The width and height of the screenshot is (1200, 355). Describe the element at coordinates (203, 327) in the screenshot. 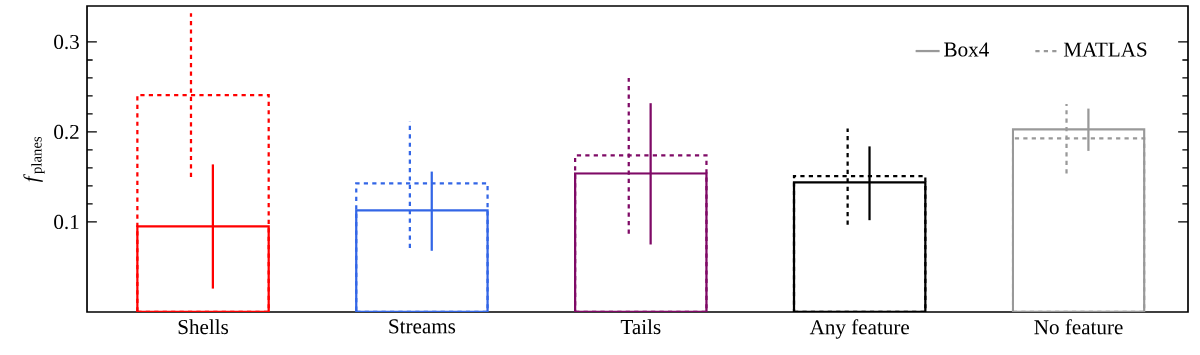

I see `x-tick-label: Shells` at that location.